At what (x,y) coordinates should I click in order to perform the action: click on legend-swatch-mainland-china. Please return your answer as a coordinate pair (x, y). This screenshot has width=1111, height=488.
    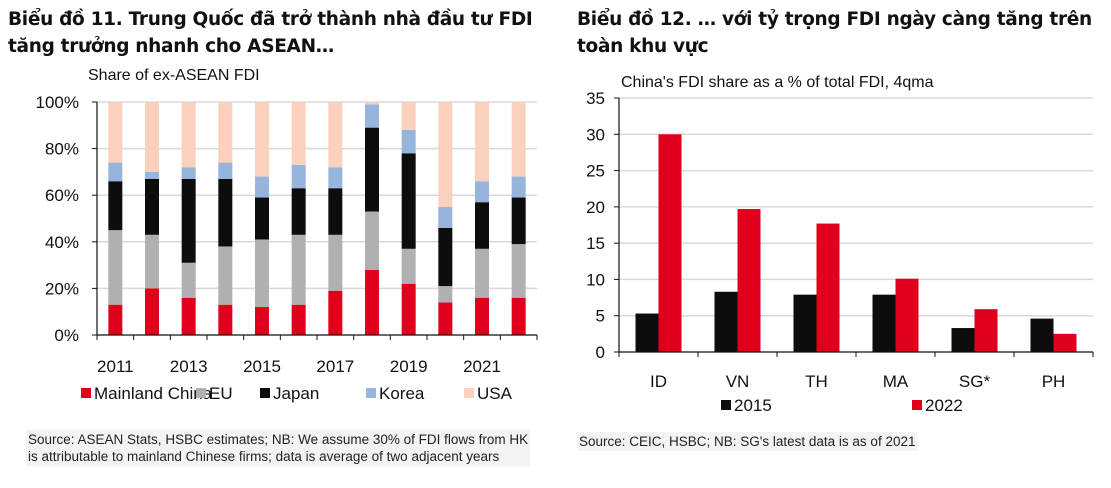
    Looking at the image, I should click on (86, 393).